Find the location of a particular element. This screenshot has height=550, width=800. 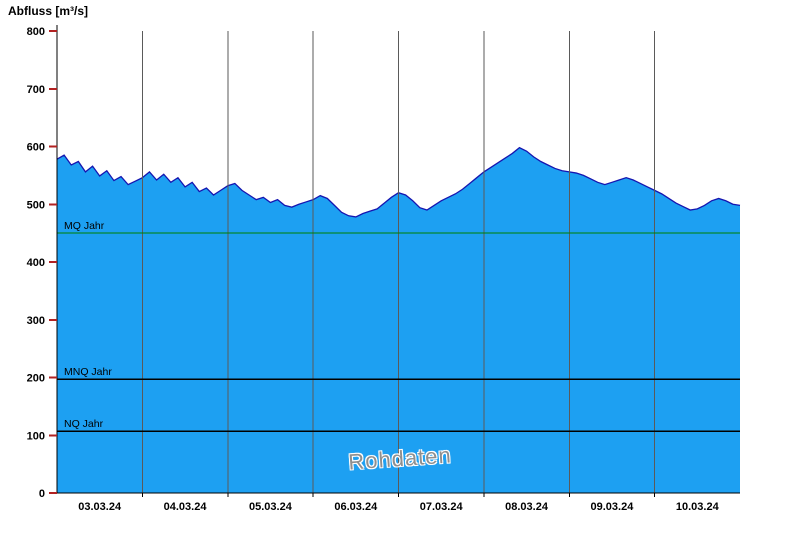

y-tick-label: 200 is located at coordinates (36, 379).